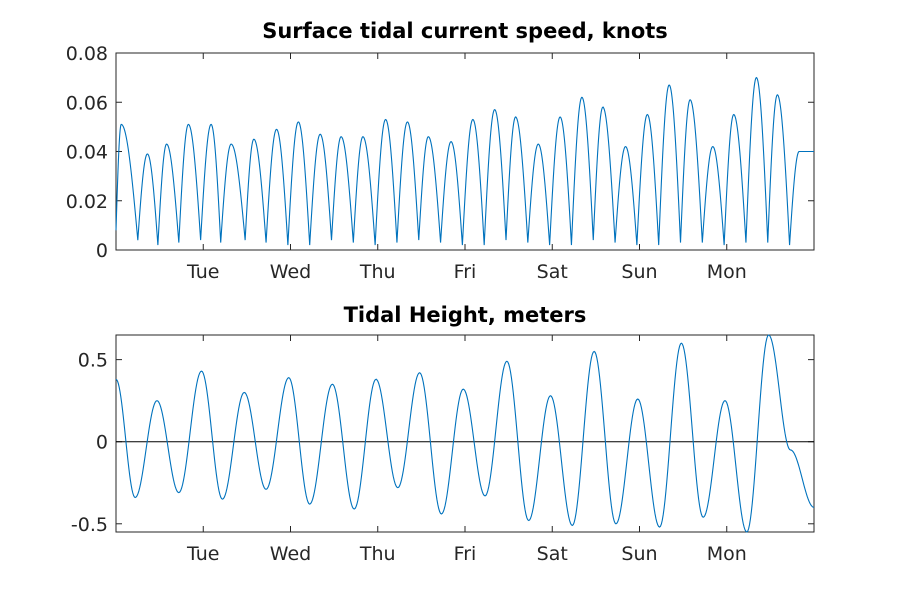  Describe the element at coordinates (727, 554) in the screenshot. I see `tidal-height-xtick-label: Mon` at that location.